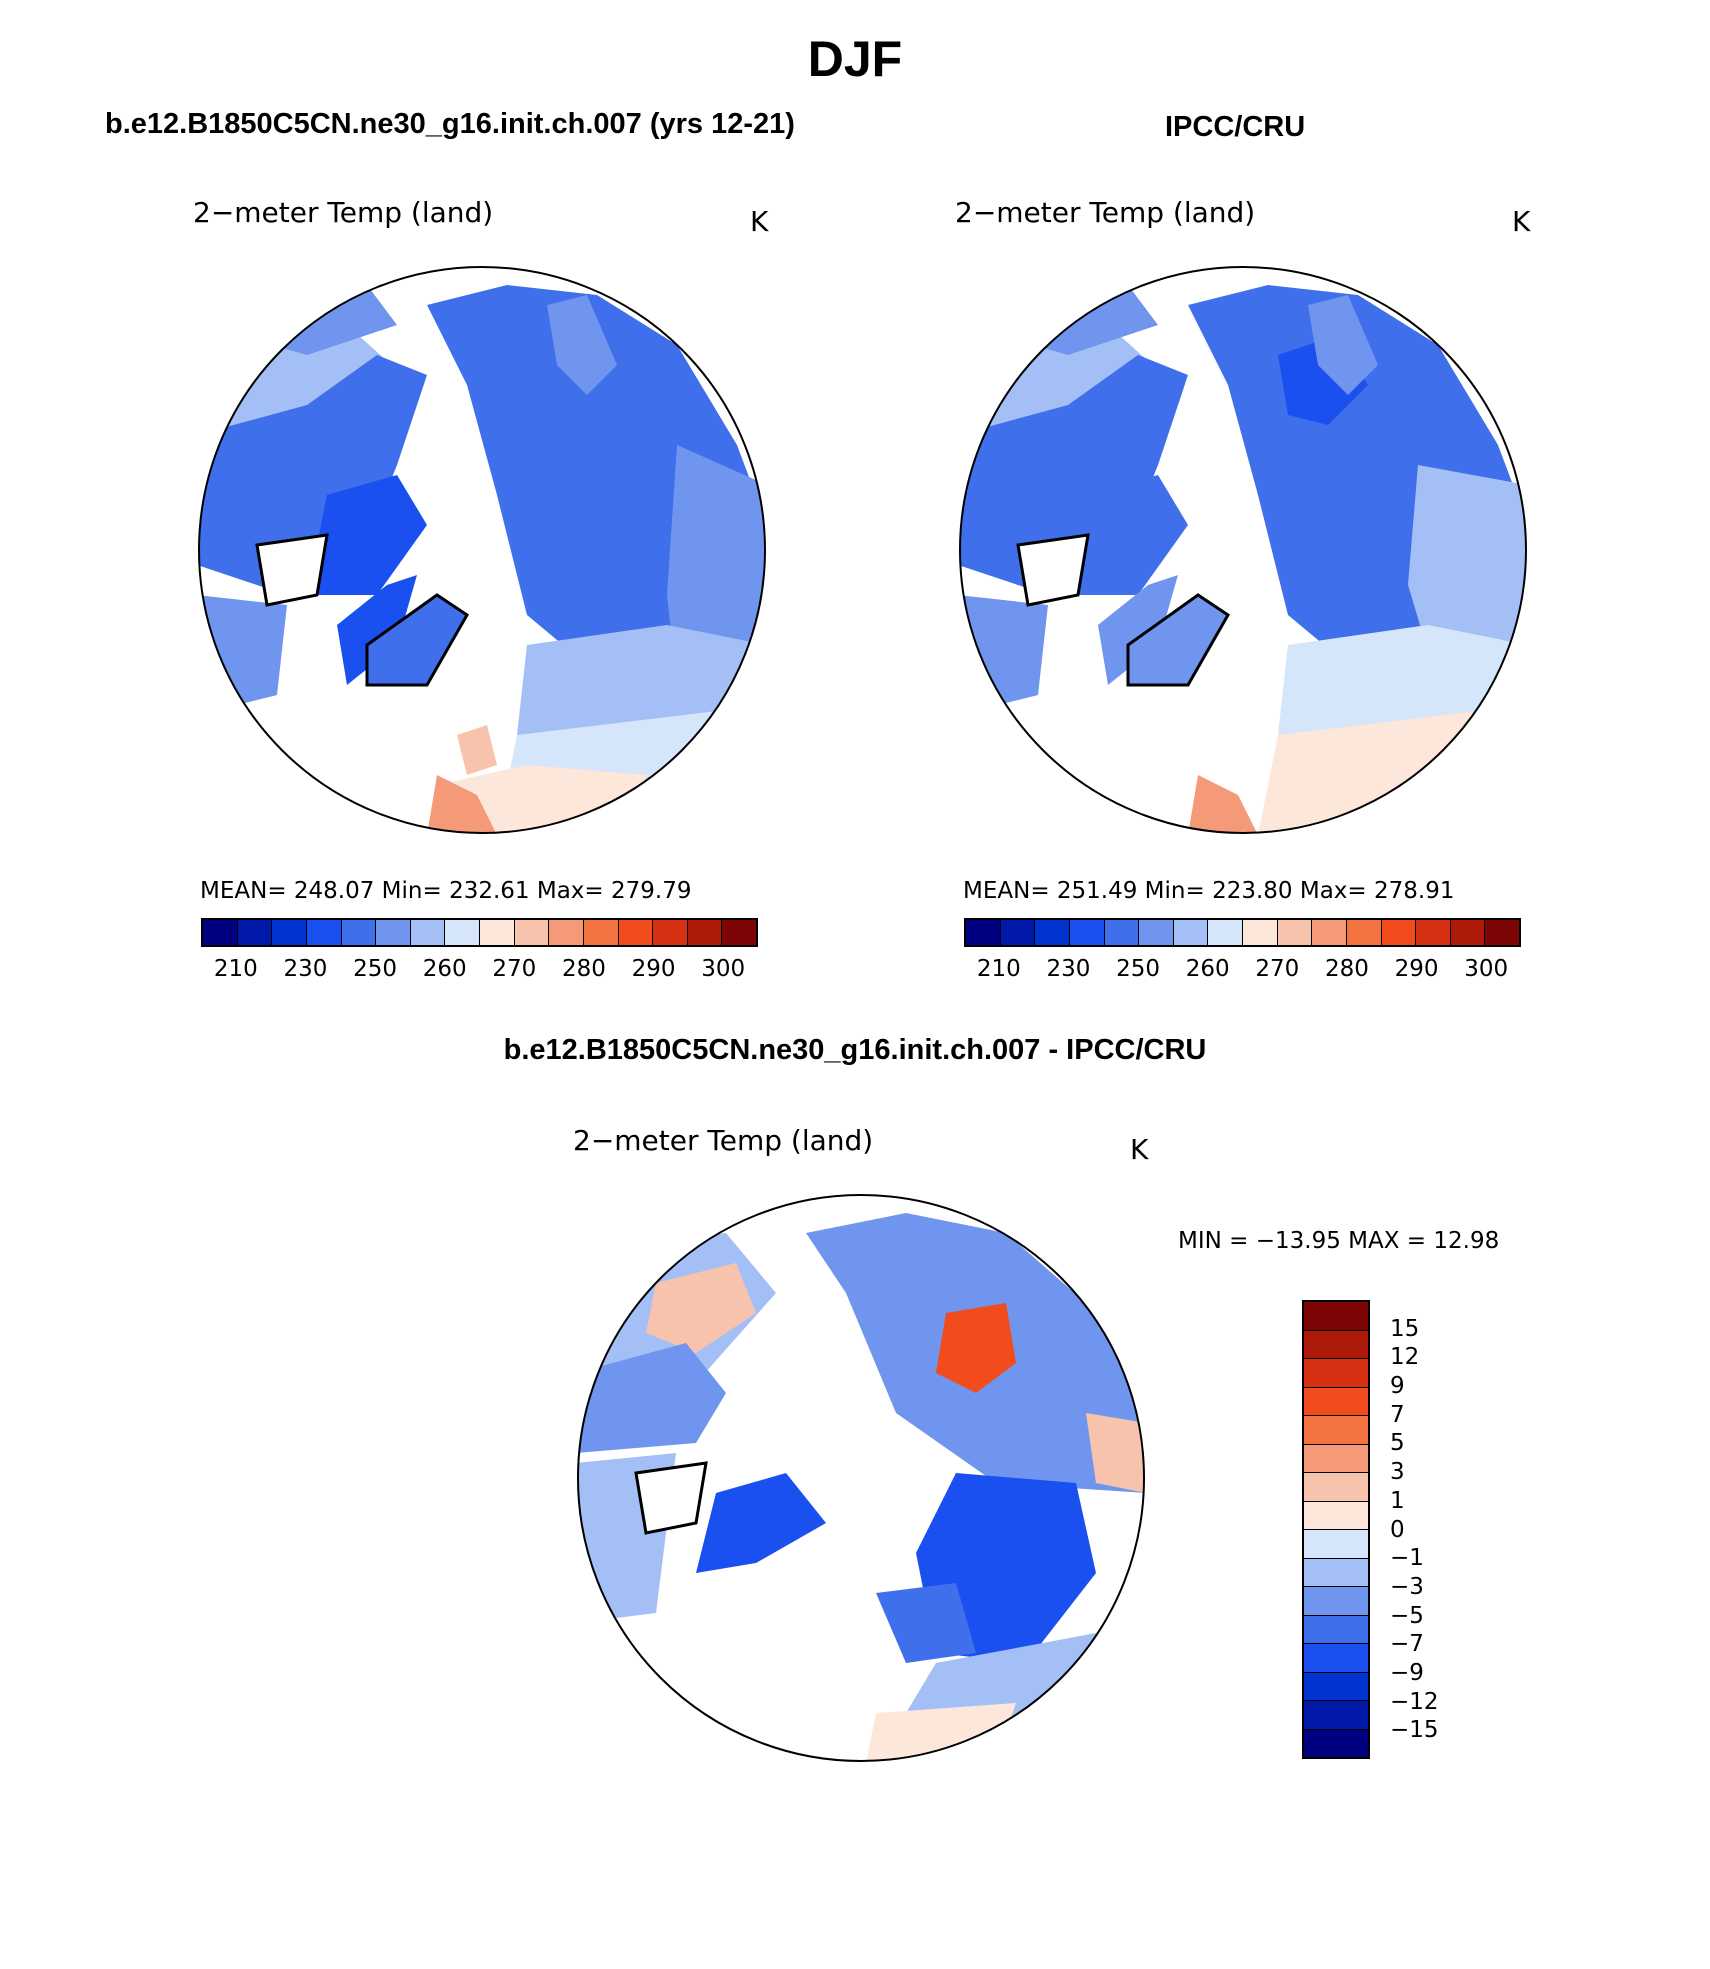 This screenshot has height=1969, width=1710. I want to click on obs-colorbar-tick-label: 210, so click(998, 969).